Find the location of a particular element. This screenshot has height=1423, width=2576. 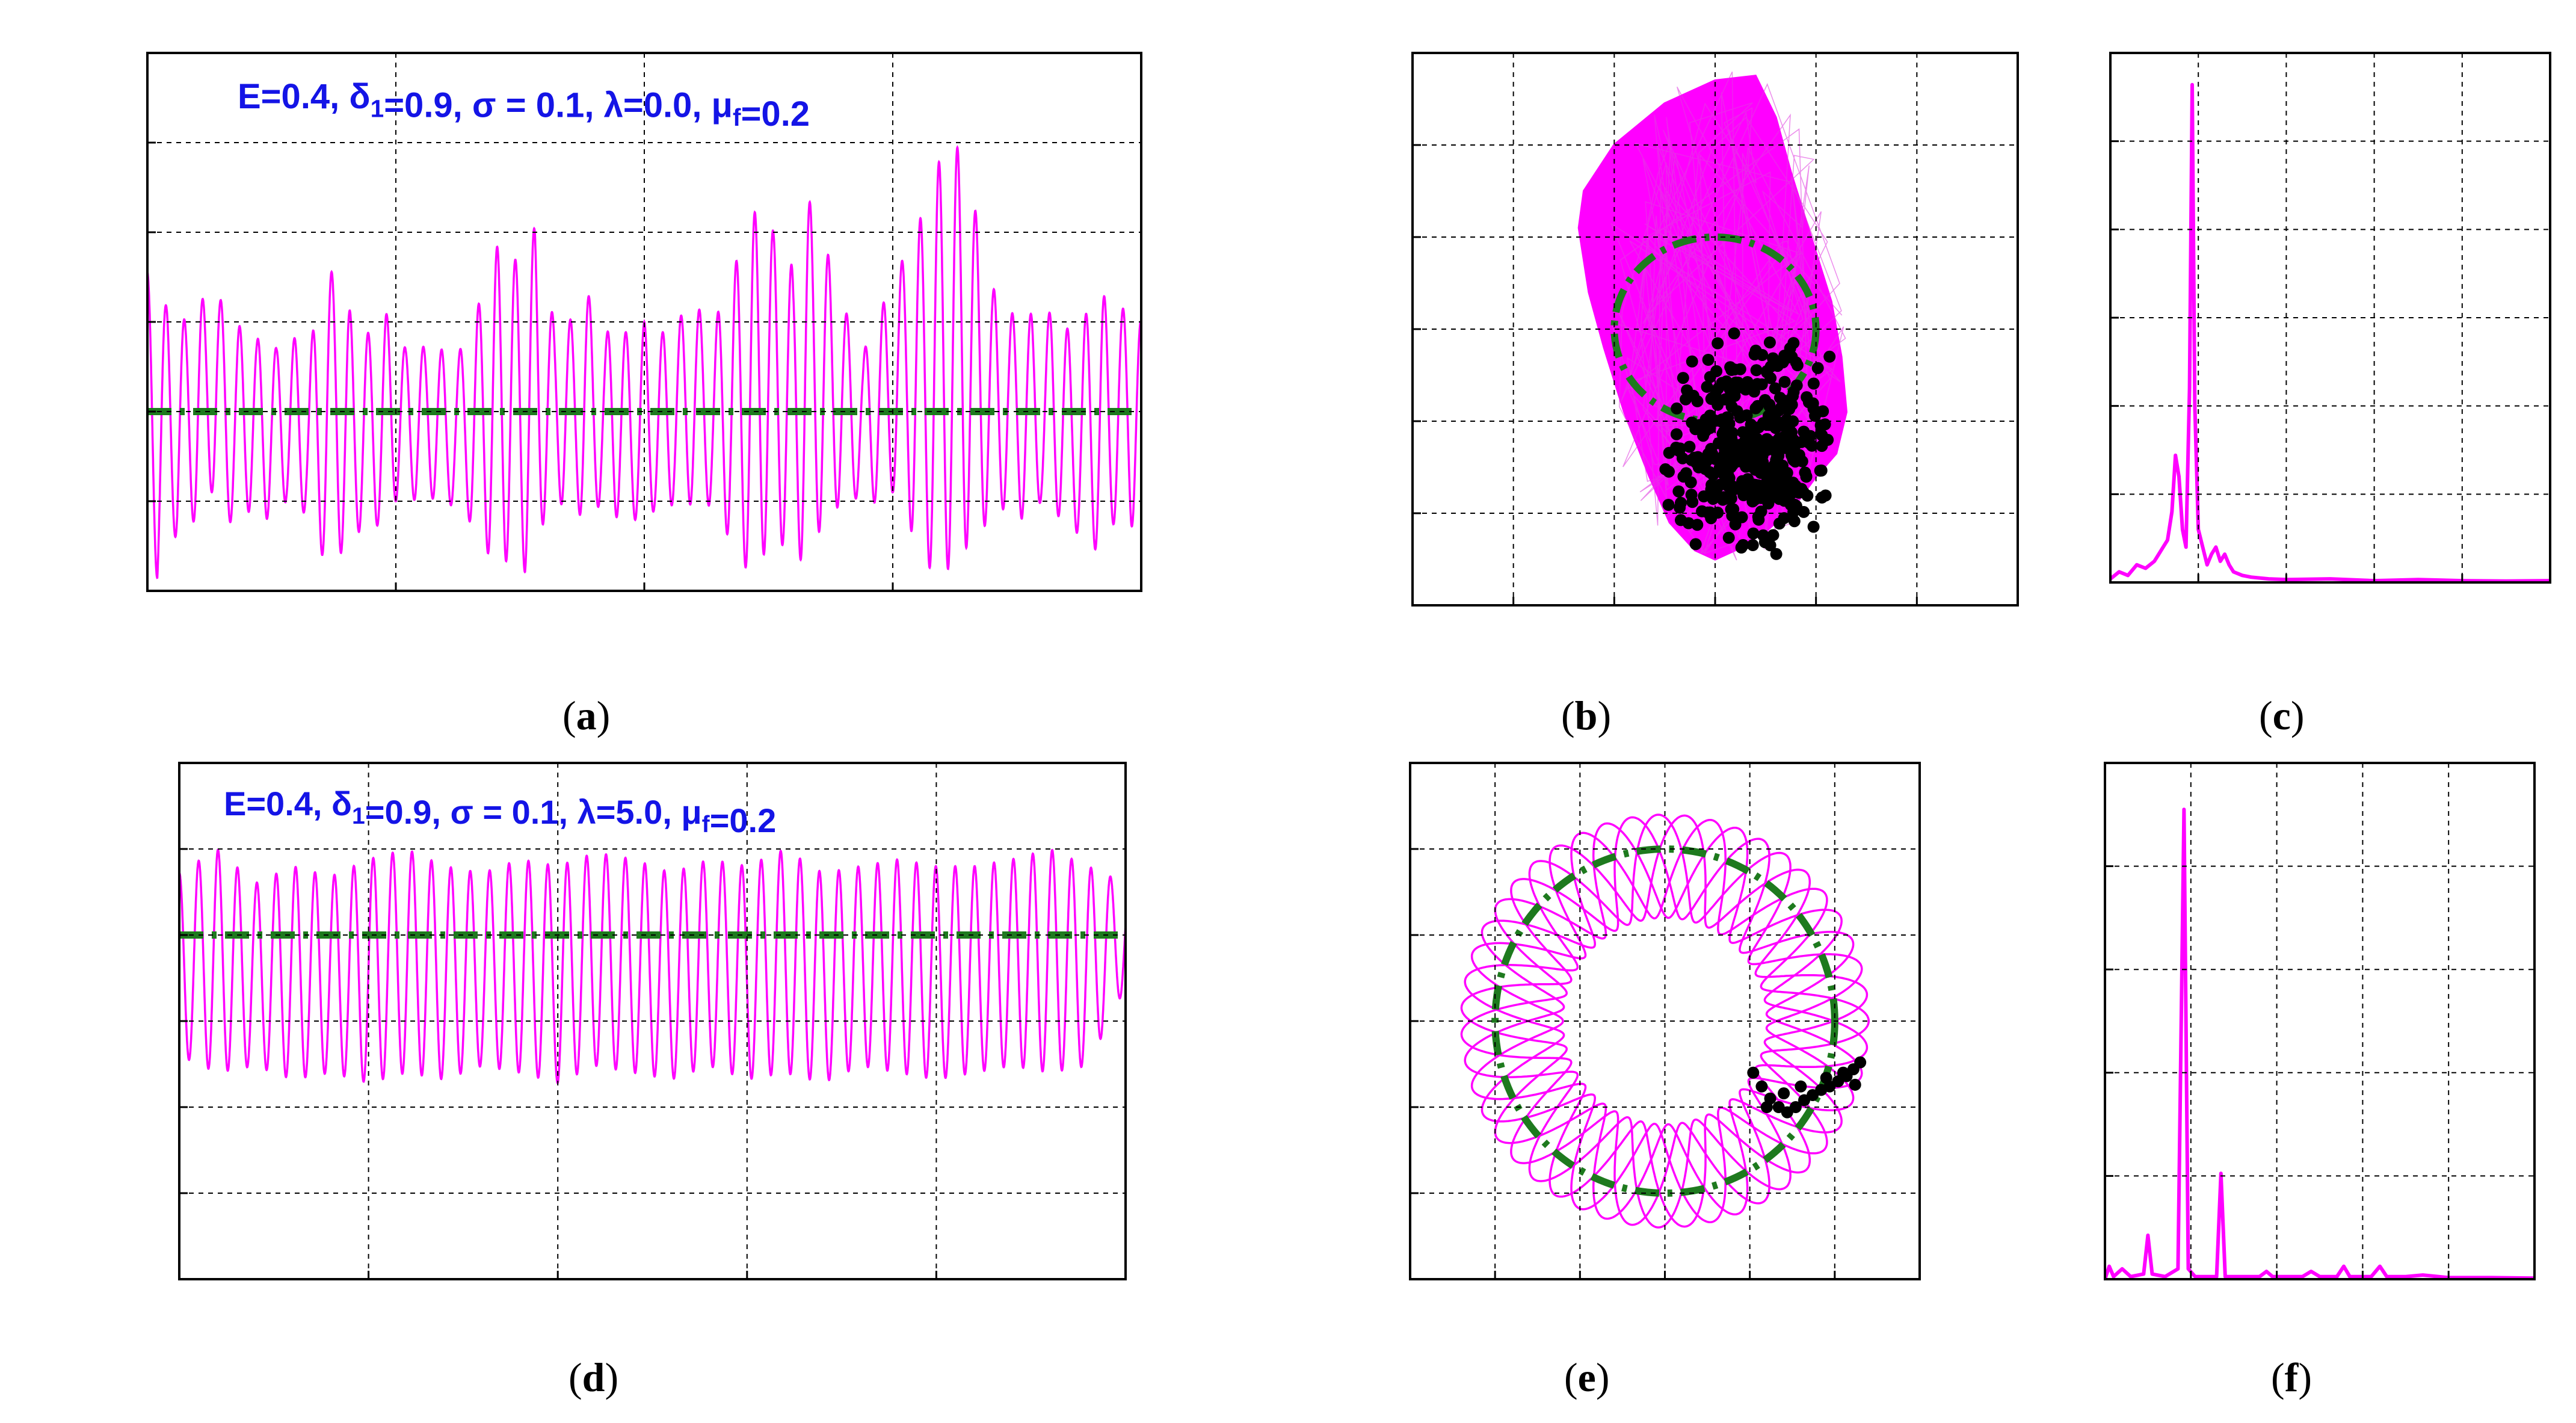

annotation-lambda: λ=0.0, is located at coordinates (658, 105).